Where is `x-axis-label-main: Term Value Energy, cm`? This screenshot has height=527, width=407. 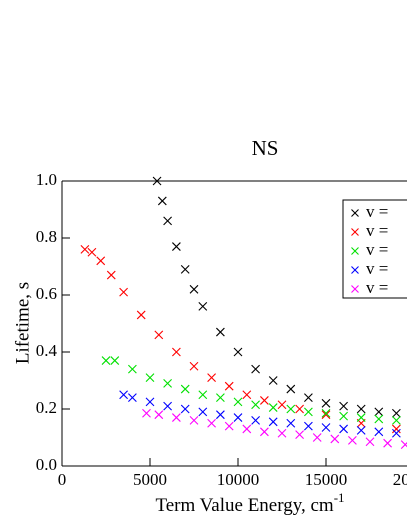 x-axis-label-main: Term Value Energy, cm is located at coordinates (244, 505).